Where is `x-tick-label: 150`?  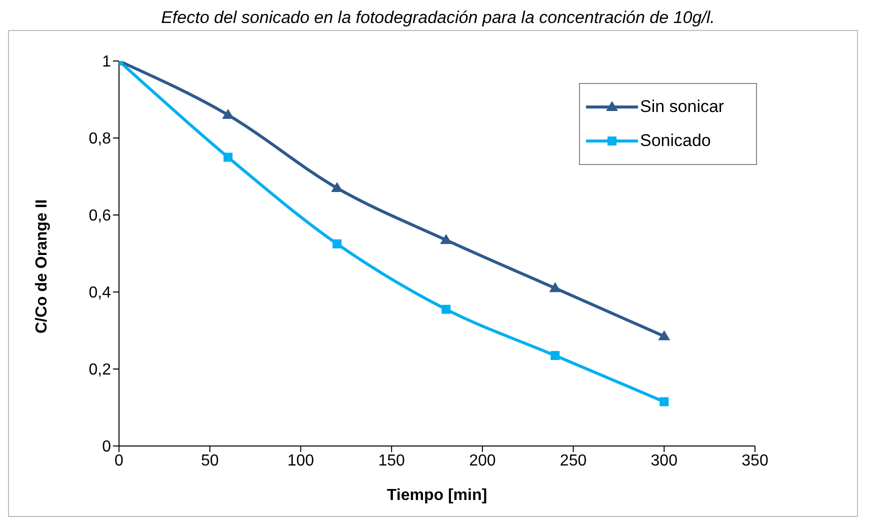 x-tick-label: 150 is located at coordinates (392, 461).